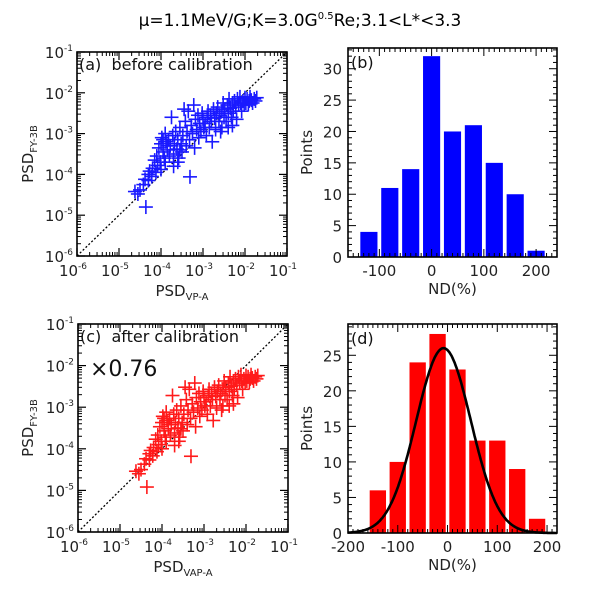  I want to click on y-tick-label: 10⁻⁶, so click(59, 257).